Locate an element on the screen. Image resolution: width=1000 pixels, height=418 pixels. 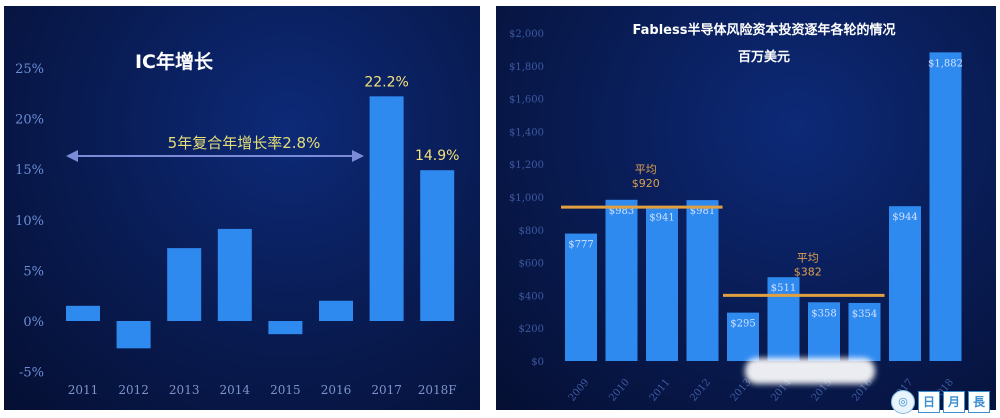
bar-value-label: $1,882 is located at coordinates (945, 63).